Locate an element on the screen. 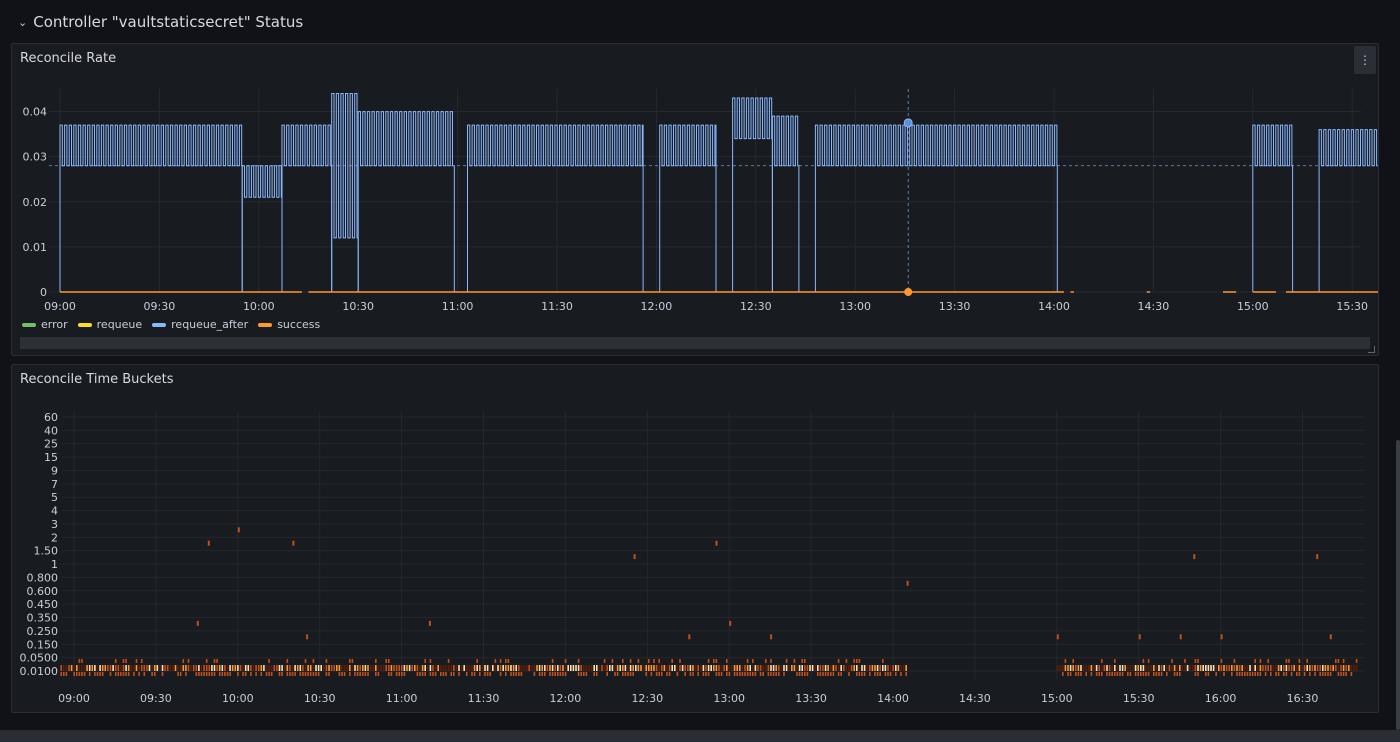 This screenshot has height=742, width=1400. legend-item-requeue-after: requeue_after is located at coordinates (200, 324).